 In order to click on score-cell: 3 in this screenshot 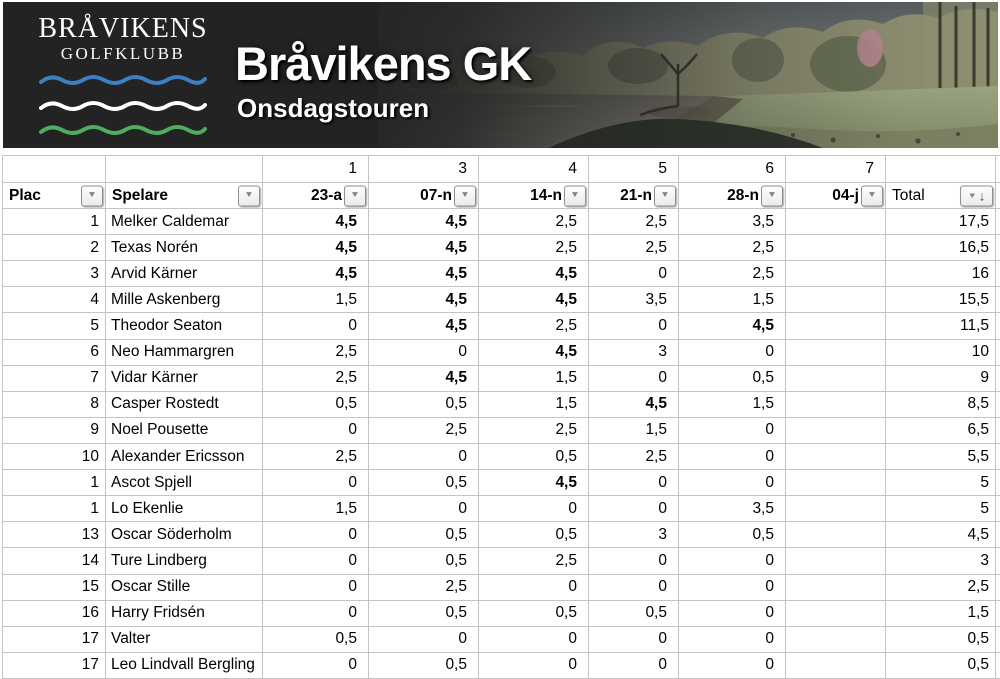, I will do `click(634, 352)`.